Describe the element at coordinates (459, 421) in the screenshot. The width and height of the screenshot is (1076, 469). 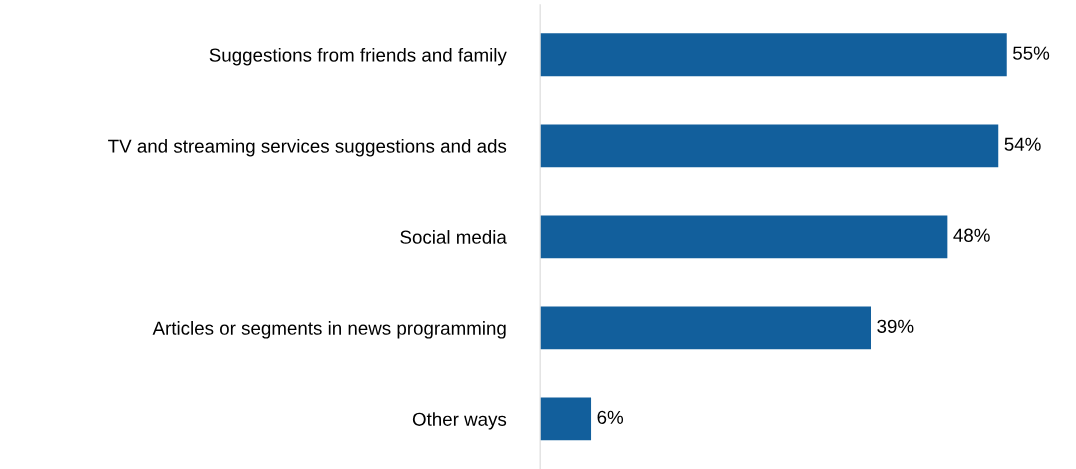
I see `y-tick-label: Other ways` at that location.